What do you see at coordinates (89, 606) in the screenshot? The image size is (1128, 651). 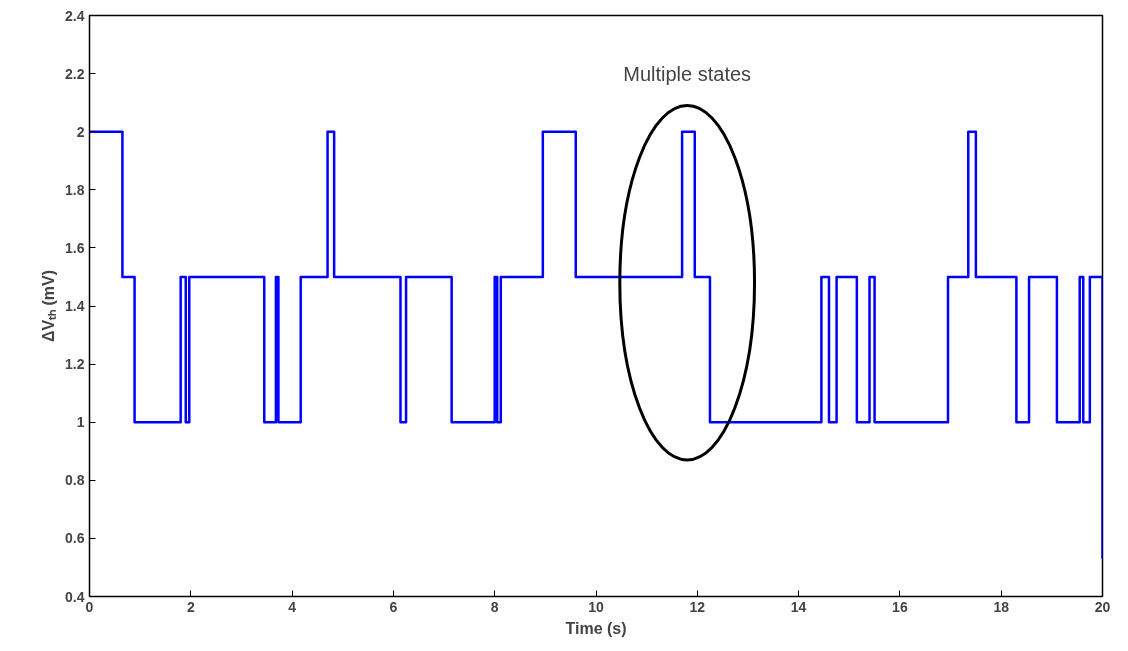 I see `x-tick-label: 0` at bounding box center [89, 606].